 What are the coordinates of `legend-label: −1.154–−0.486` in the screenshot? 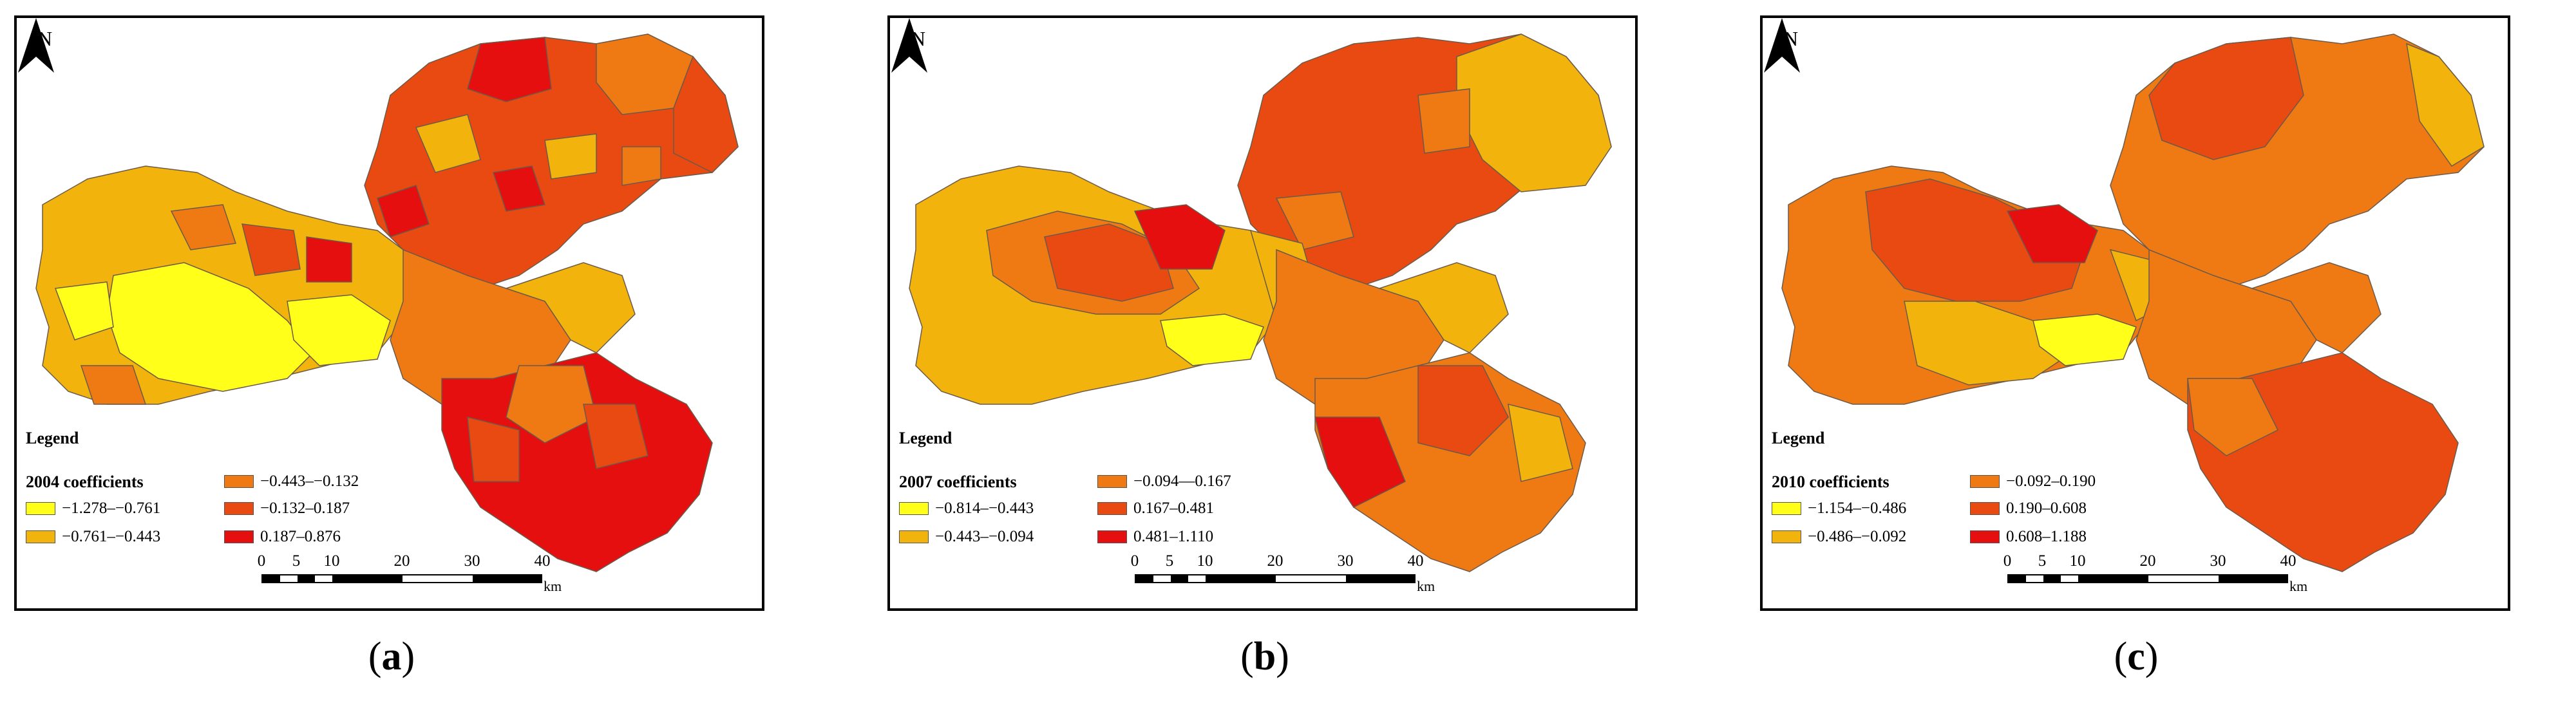 It's located at (1857, 509).